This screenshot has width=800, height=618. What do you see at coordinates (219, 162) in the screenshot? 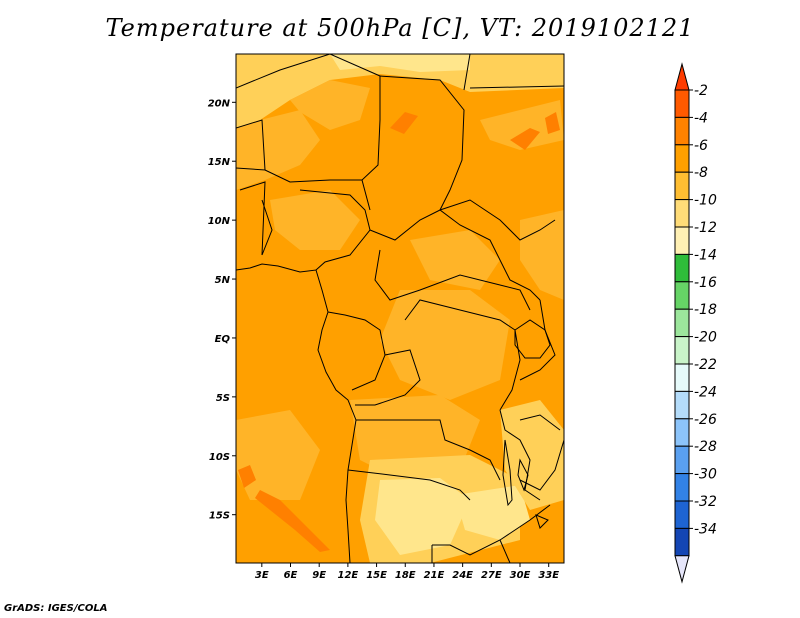
I see `lat-tick-label: 15N` at bounding box center [219, 162].